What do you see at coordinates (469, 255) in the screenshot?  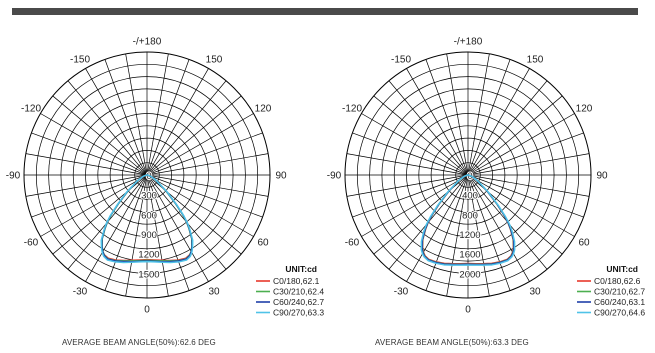 I see `radial-tick-label: 1600` at bounding box center [469, 255].